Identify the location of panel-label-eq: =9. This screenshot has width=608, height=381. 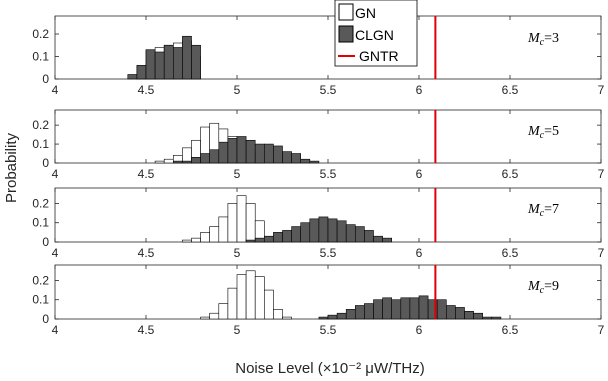
(551, 286).